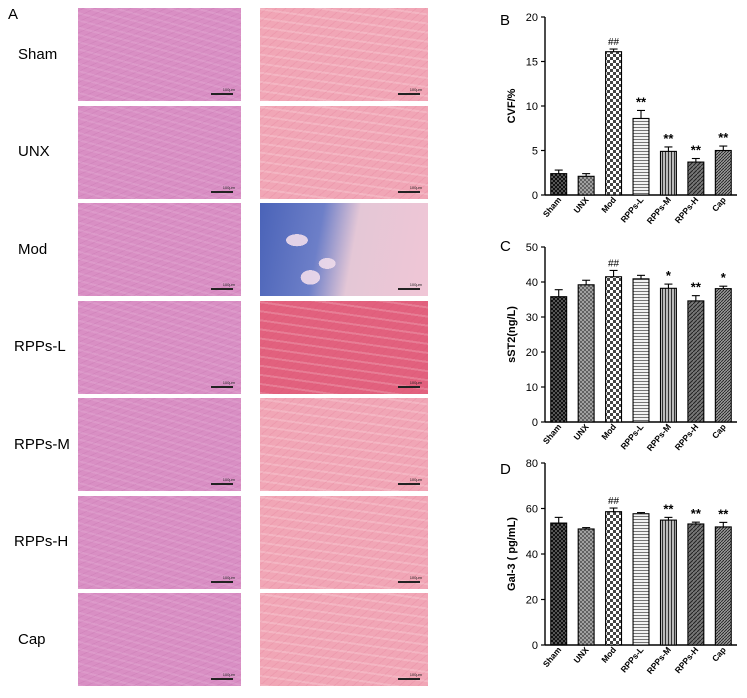  Describe the element at coordinates (668, 355) in the screenshot. I see `bar-rpps-m` at that location.